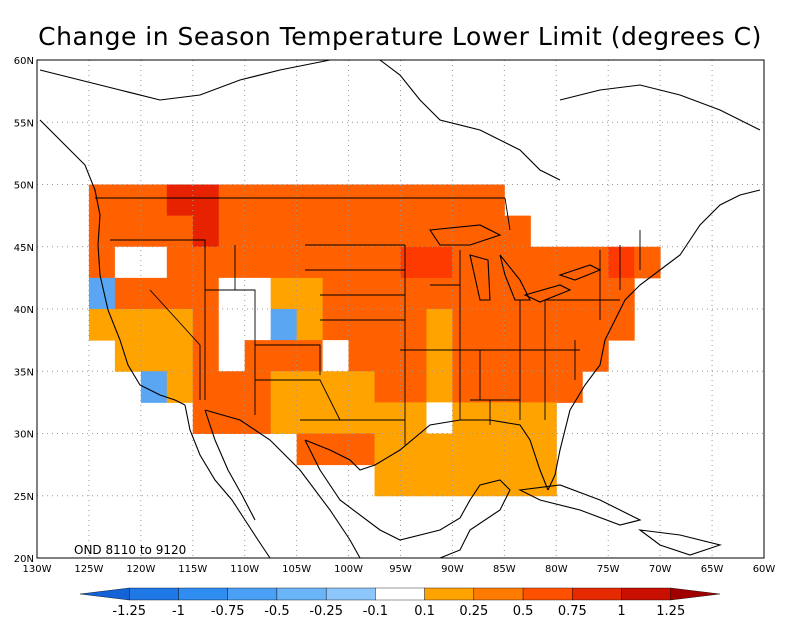  I want to click on x-tick-label: 60W, so click(764, 569).